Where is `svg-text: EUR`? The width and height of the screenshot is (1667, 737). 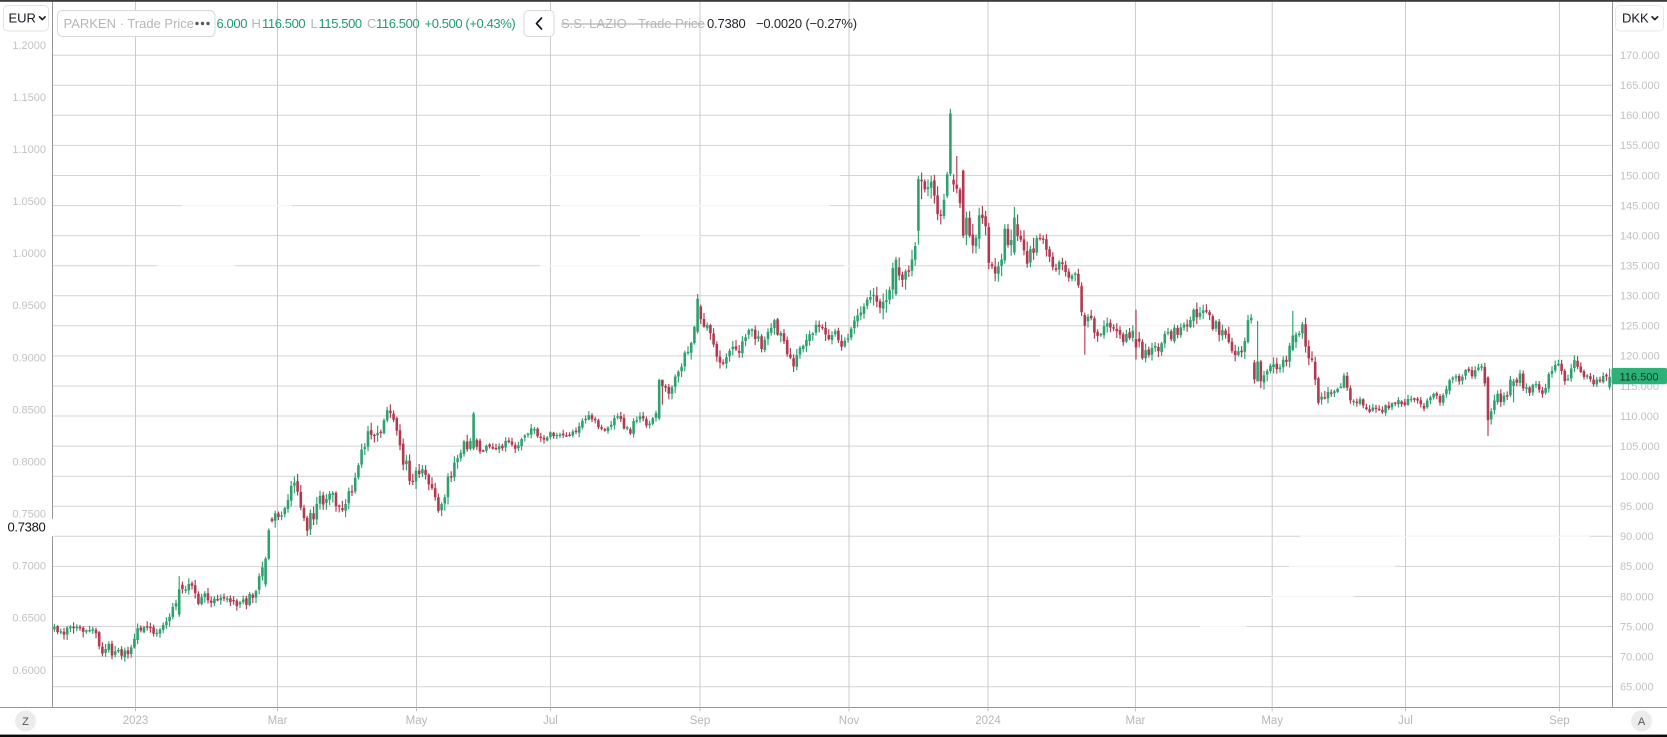 svg-text: EUR is located at coordinates (22, 18).